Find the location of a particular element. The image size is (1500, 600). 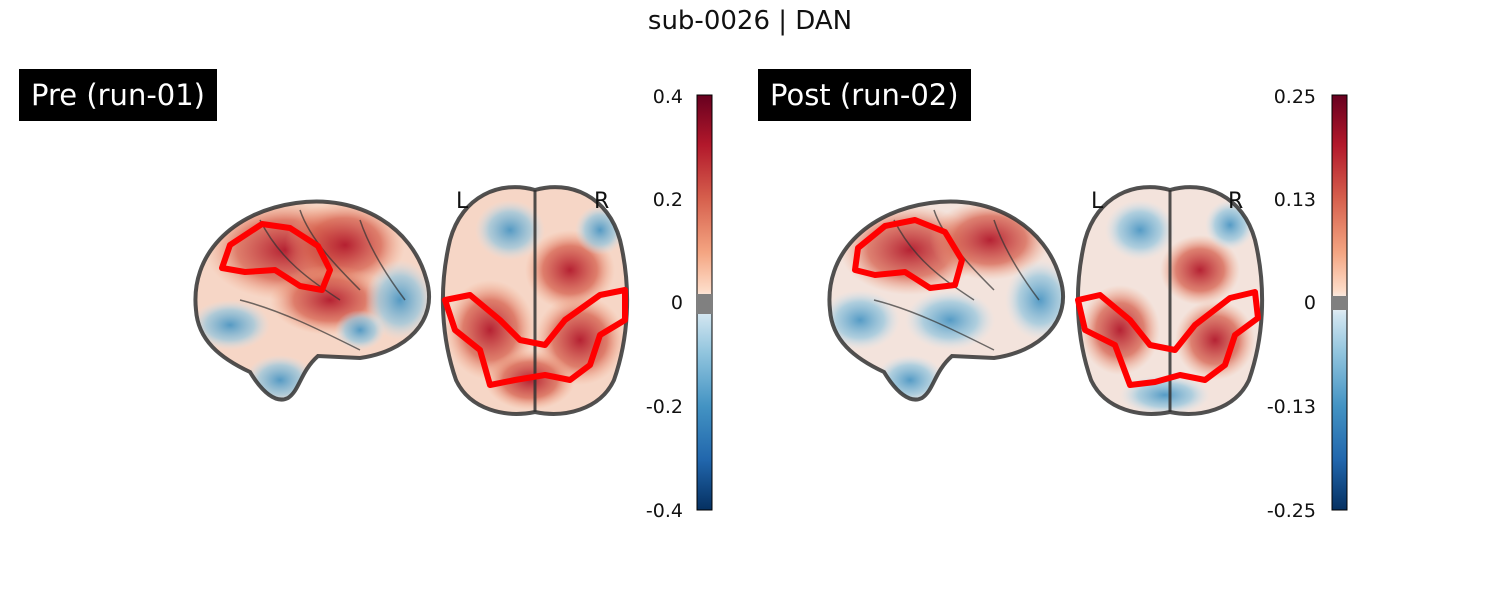

panel-label-post: Post (run-02) is located at coordinates (864, 95).